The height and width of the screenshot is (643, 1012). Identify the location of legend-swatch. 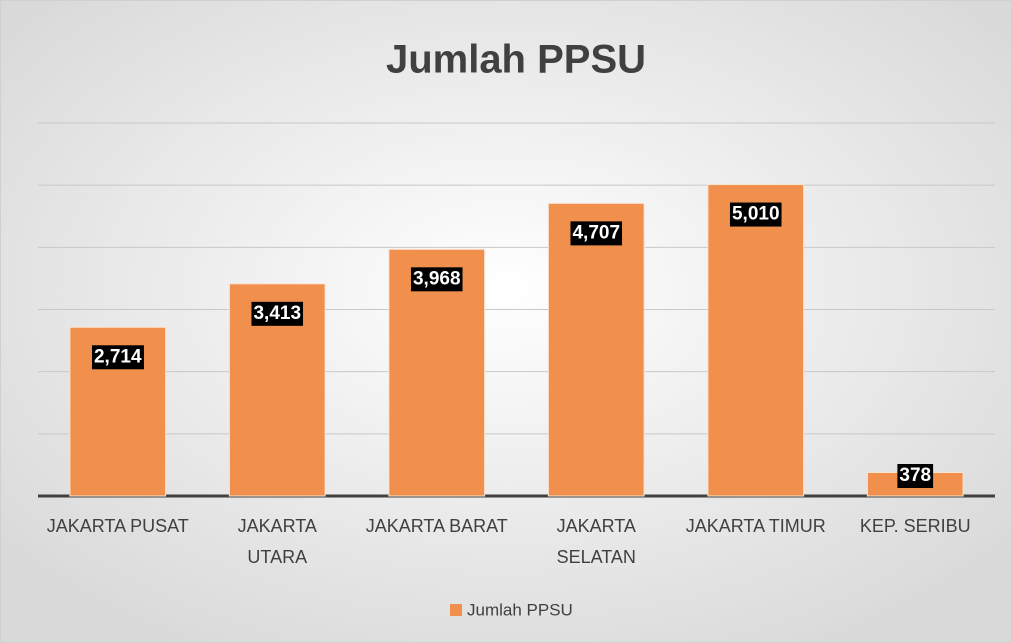
(456, 610).